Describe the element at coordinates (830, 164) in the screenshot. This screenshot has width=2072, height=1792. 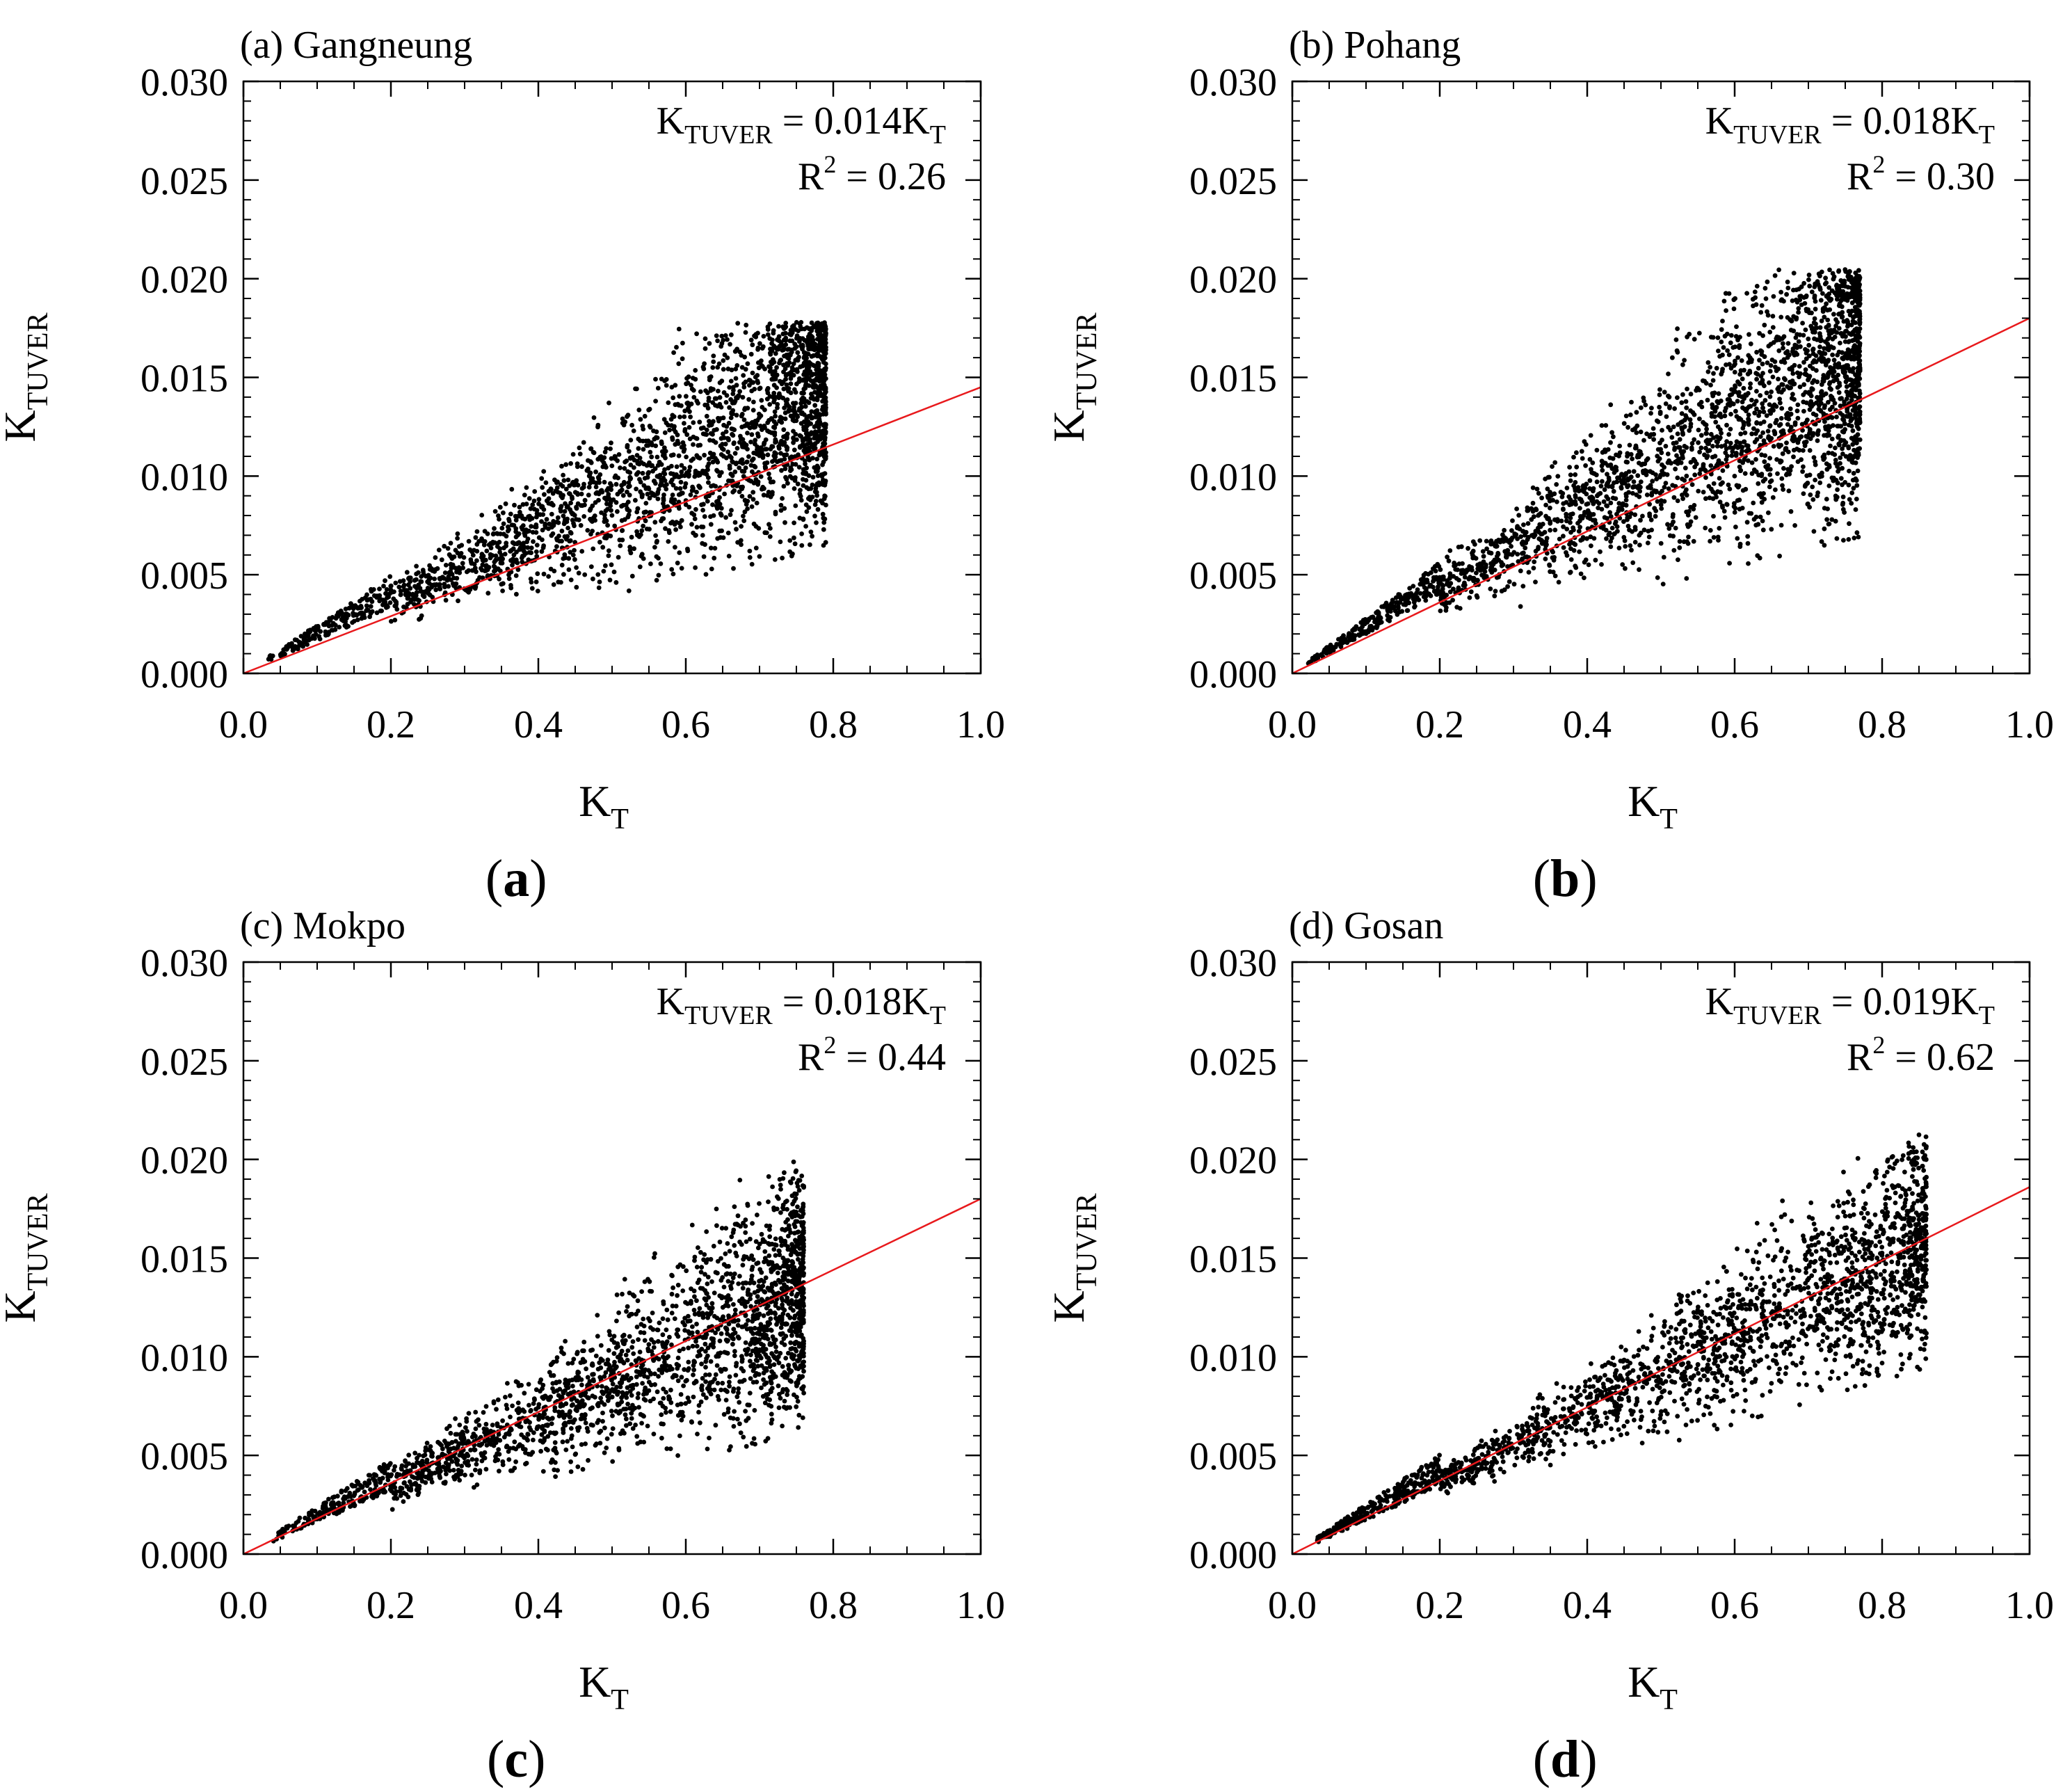
I see `r-squared-sup: 2` at that location.